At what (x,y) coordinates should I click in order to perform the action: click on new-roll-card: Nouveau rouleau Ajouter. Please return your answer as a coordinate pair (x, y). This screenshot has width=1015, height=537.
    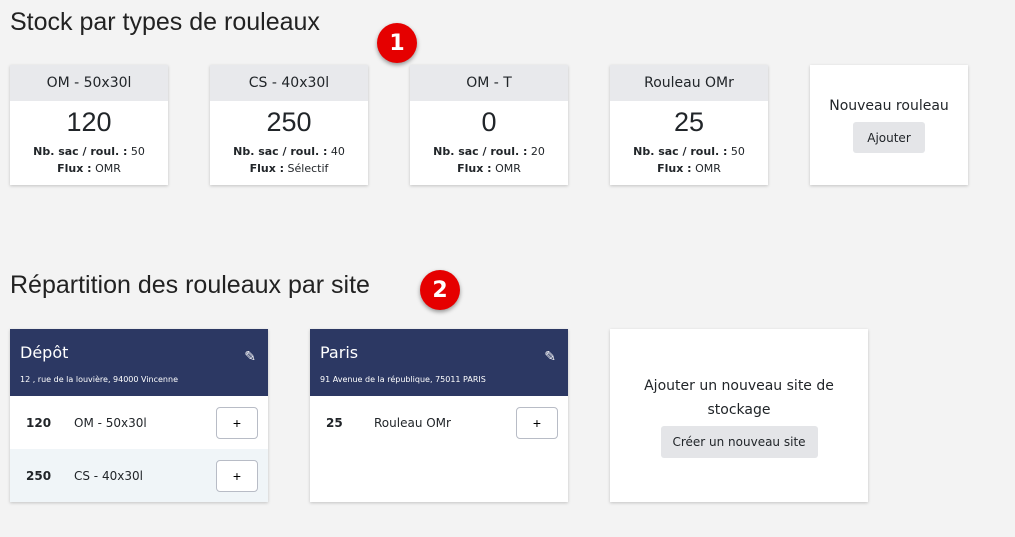
    Looking at the image, I should click on (889, 125).